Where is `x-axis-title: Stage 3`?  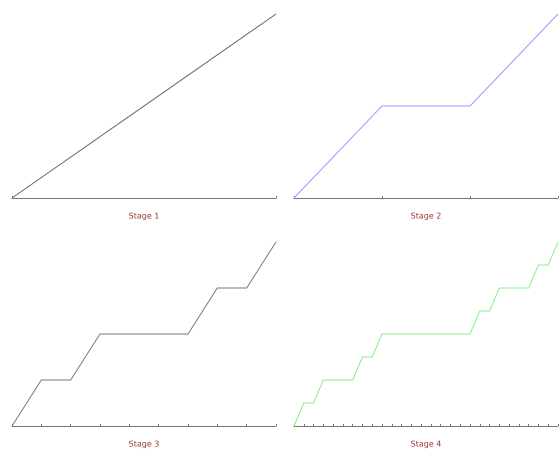 x-axis-title: Stage 3 is located at coordinates (144, 444).